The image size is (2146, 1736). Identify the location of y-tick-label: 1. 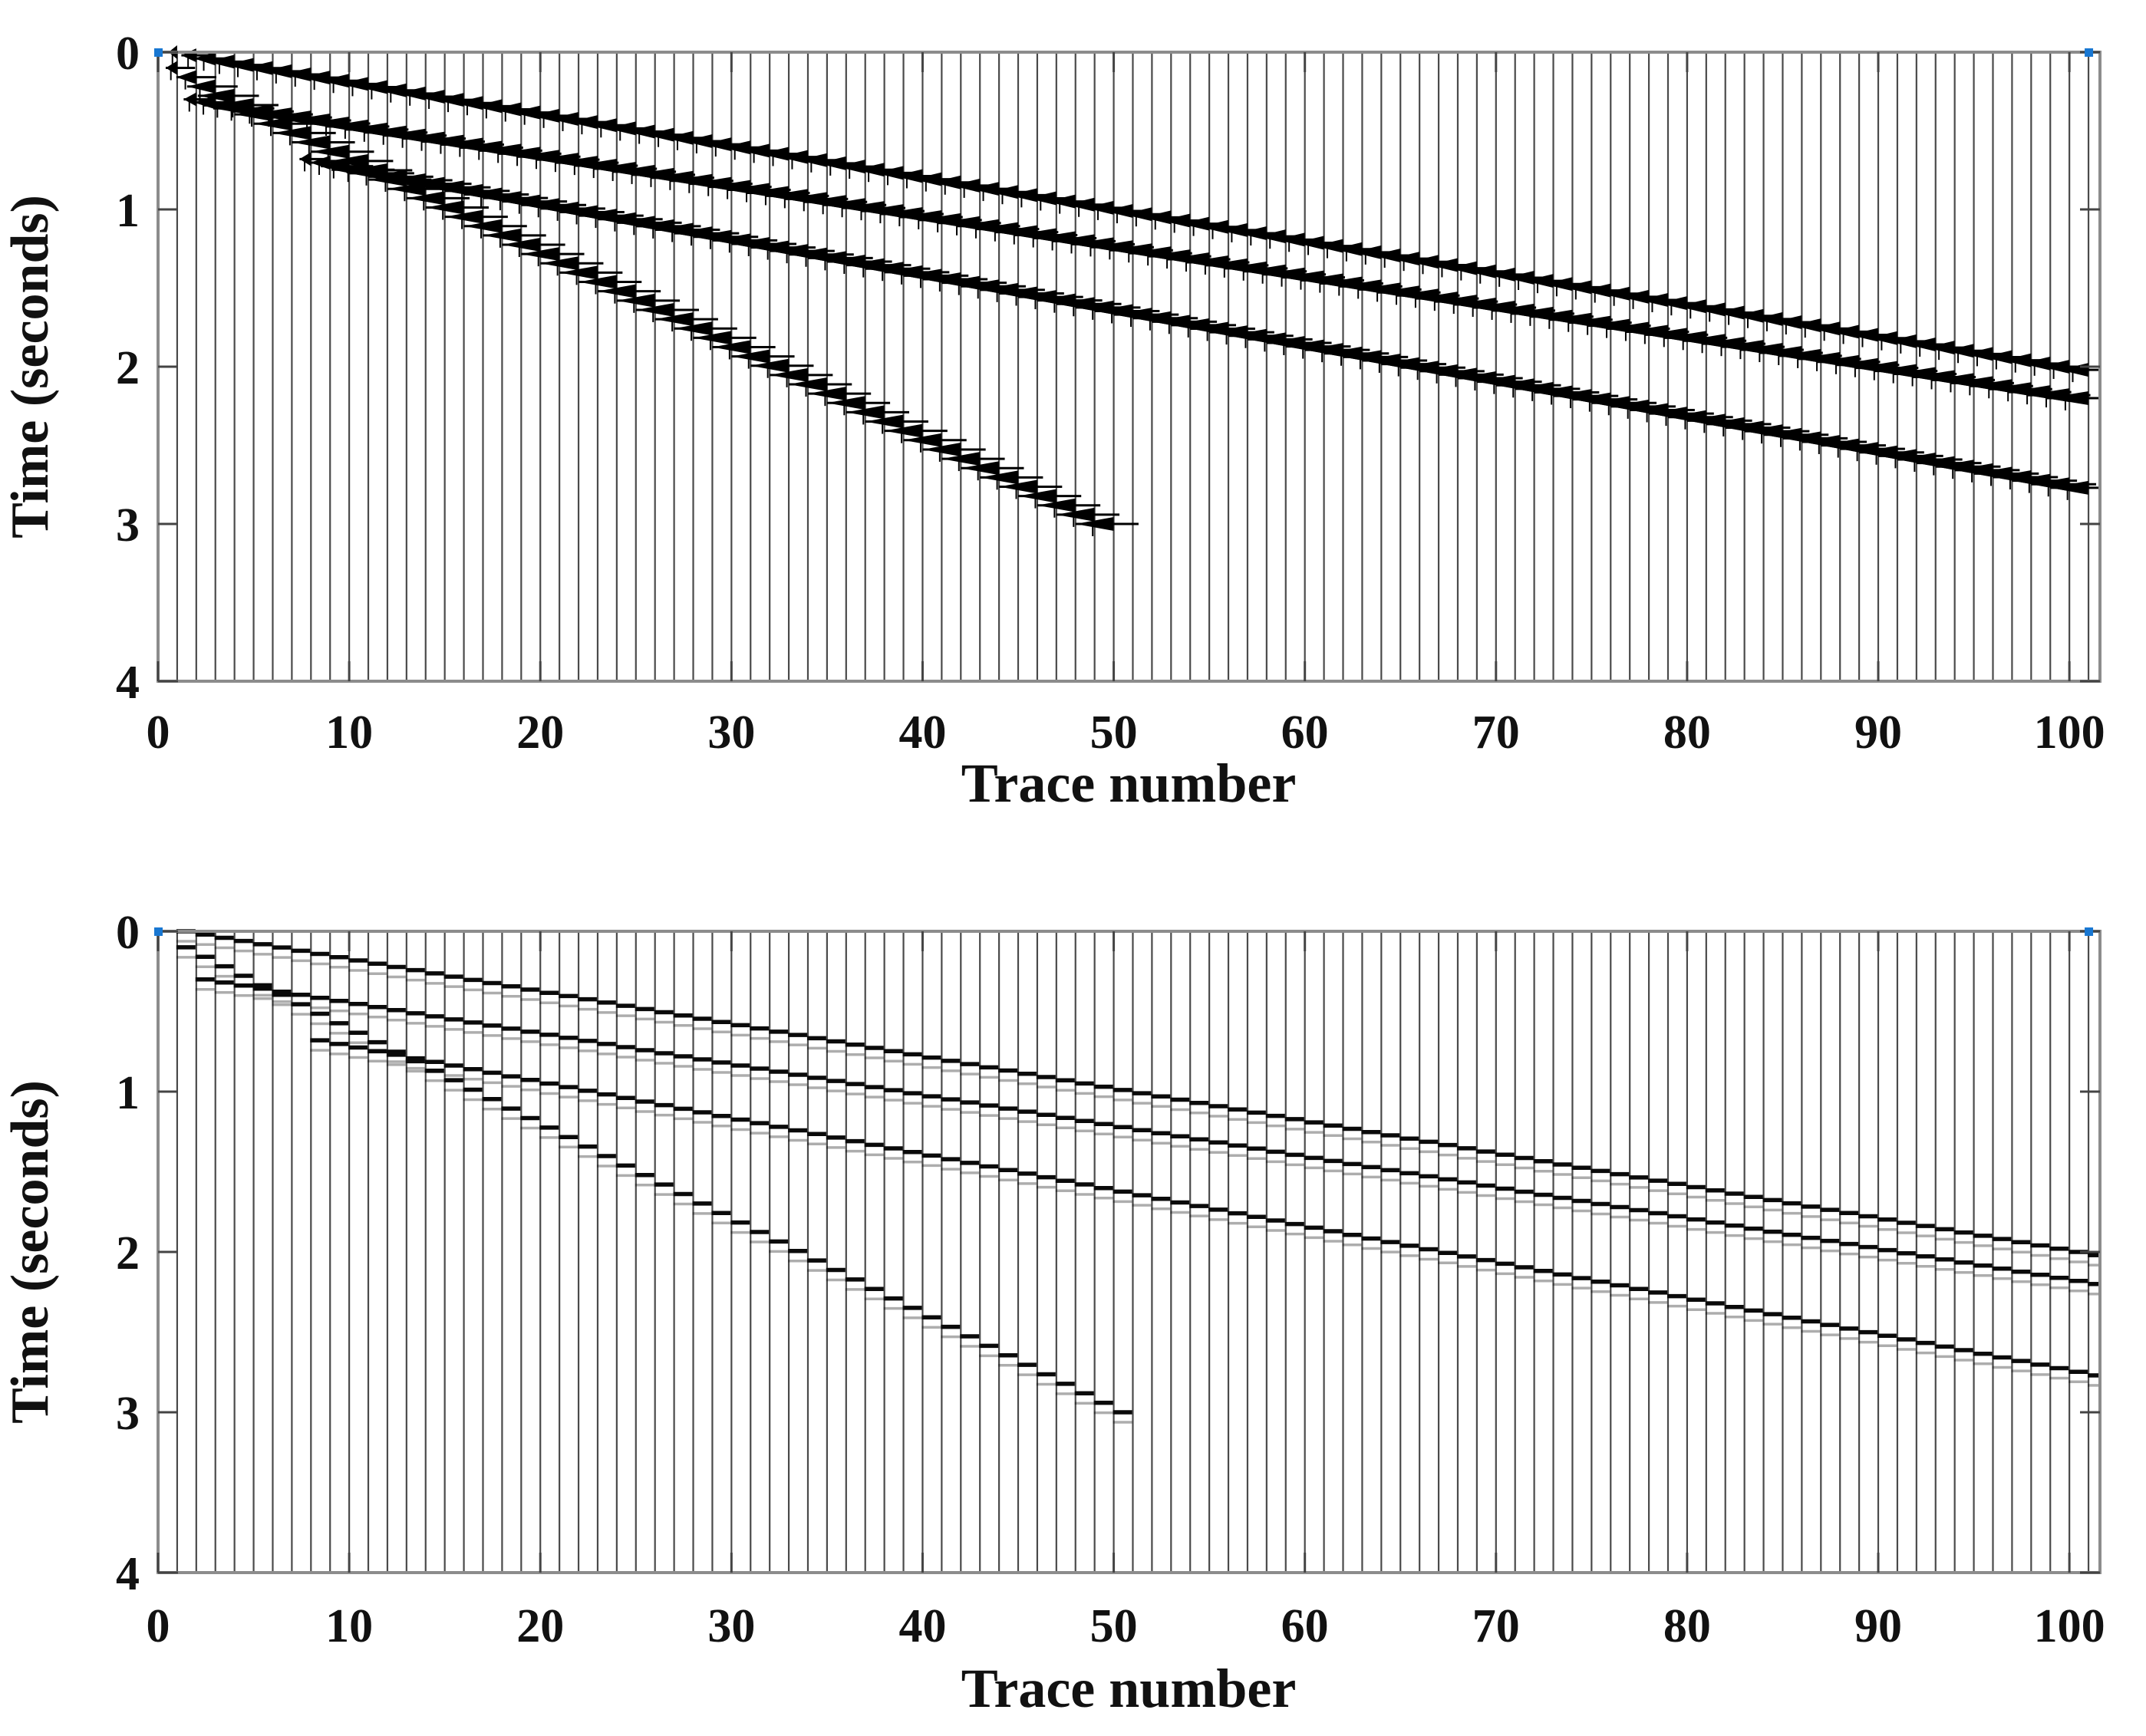
(128, 1093).